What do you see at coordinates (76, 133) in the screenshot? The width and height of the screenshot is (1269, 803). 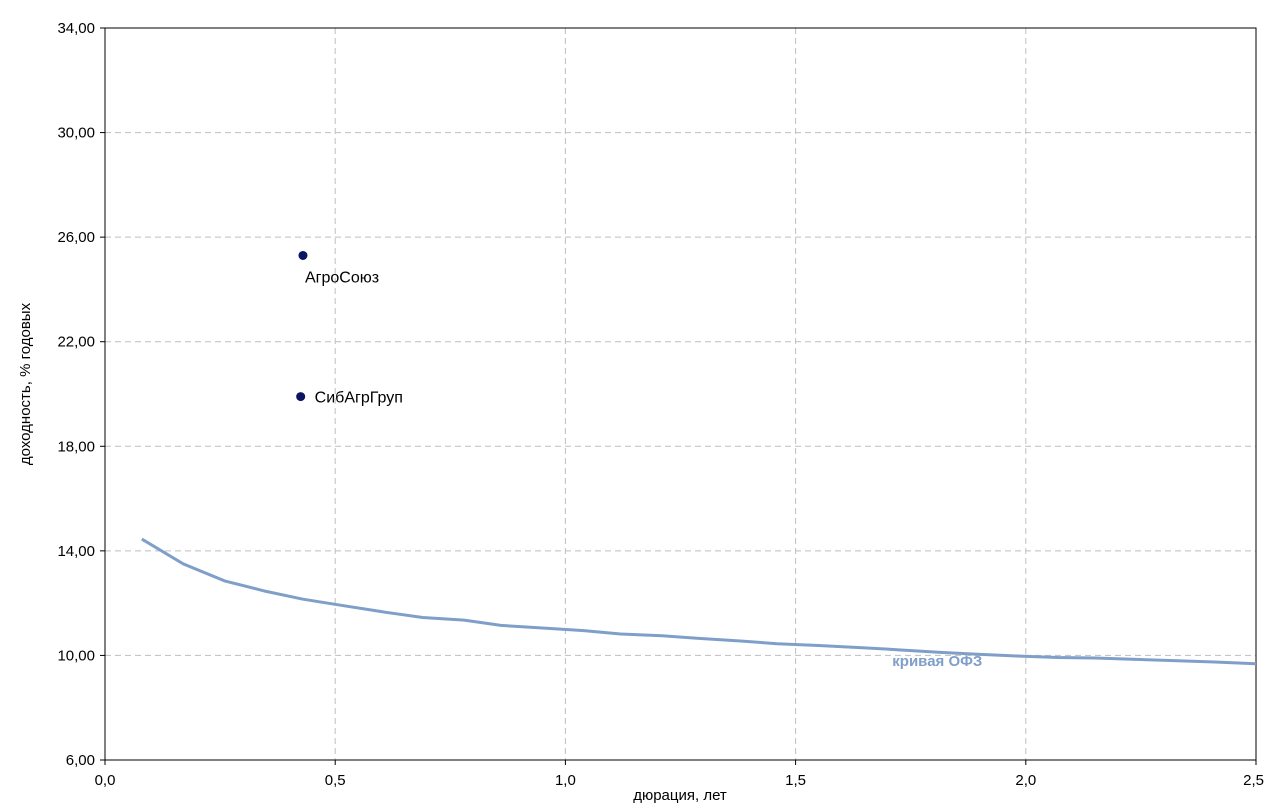 I see `y-tick-label: 30,00` at bounding box center [76, 133].